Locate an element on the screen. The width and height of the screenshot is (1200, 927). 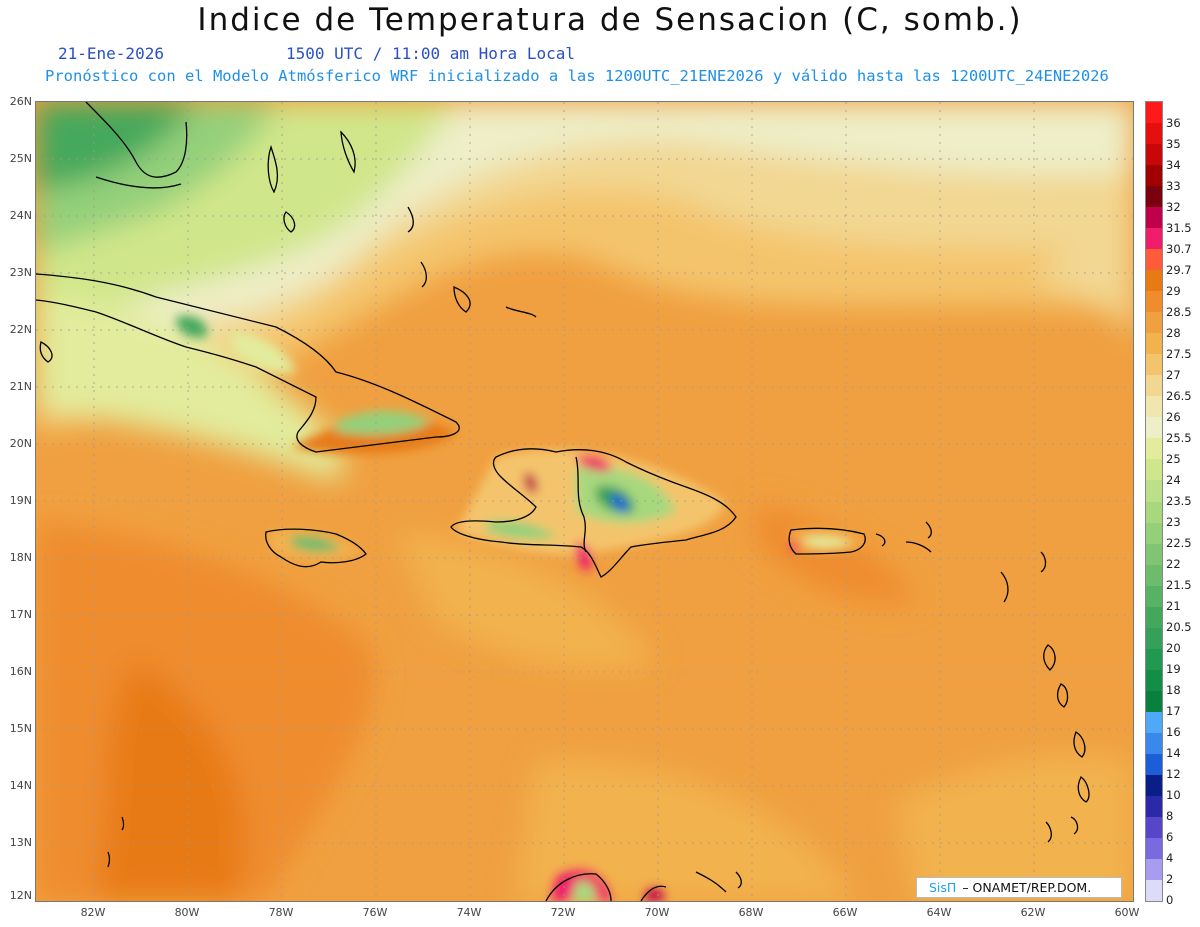
colorbar-label: 2 is located at coordinates (1170, 879).